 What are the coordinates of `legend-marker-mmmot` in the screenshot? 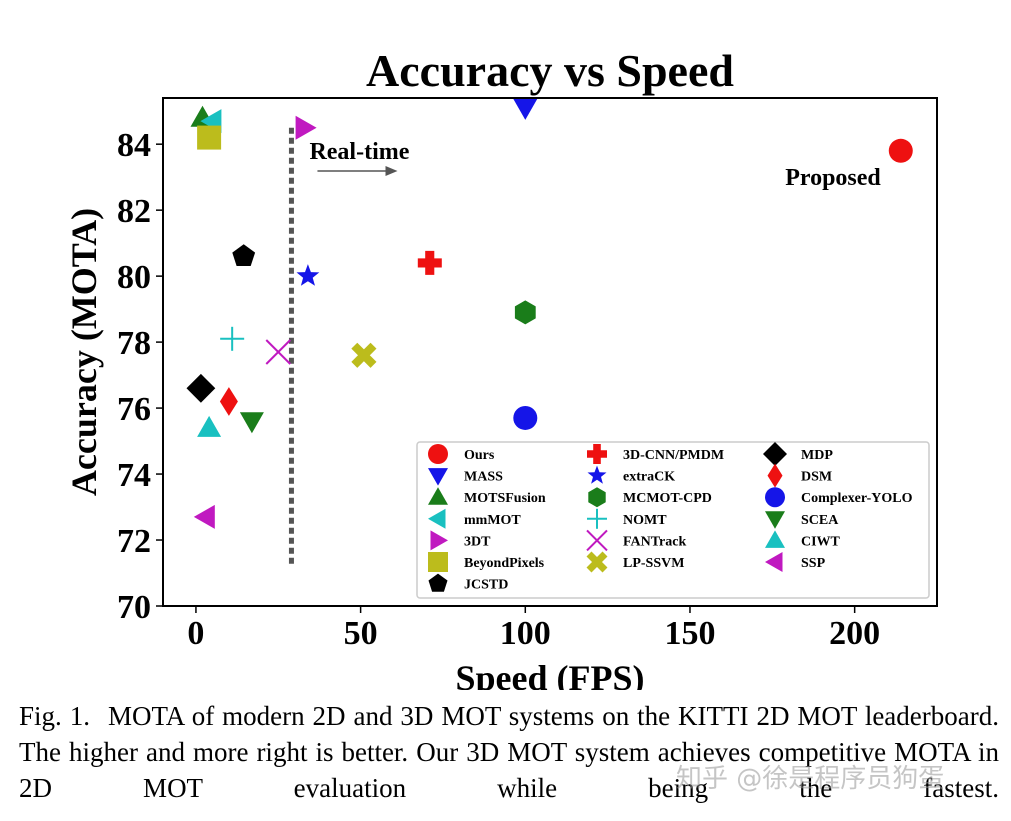 It's located at (437, 518).